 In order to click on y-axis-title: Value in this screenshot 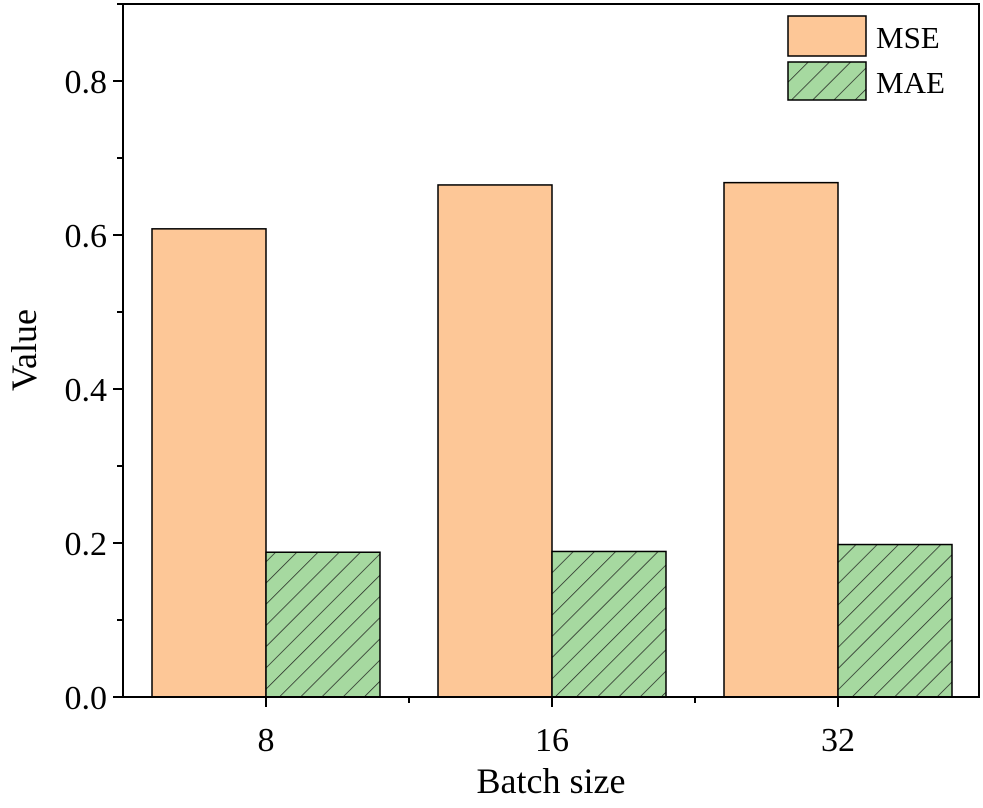, I will do `click(24, 350)`.